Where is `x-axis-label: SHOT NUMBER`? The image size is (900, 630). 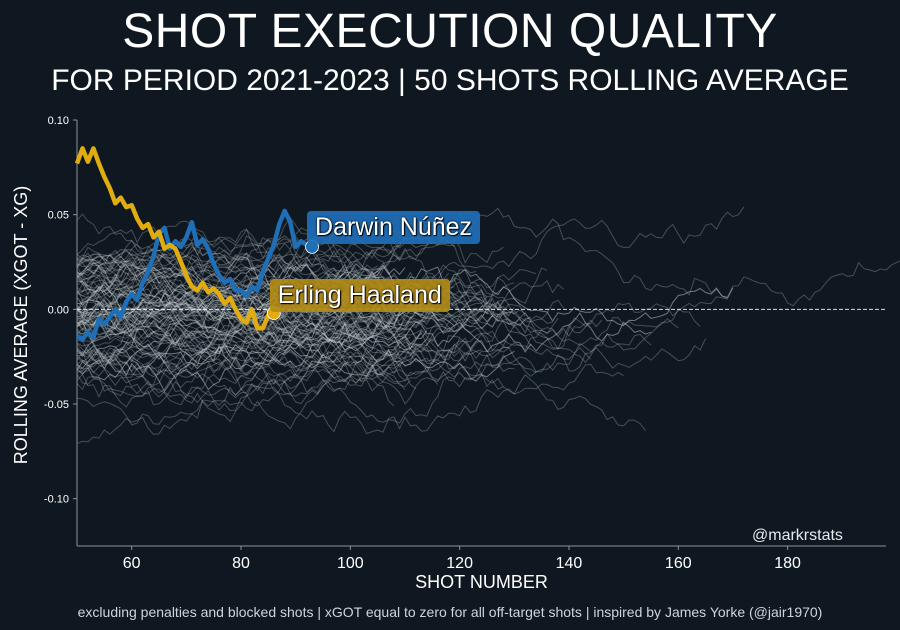
x-axis-label: SHOT NUMBER is located at coordinates (481, 582).